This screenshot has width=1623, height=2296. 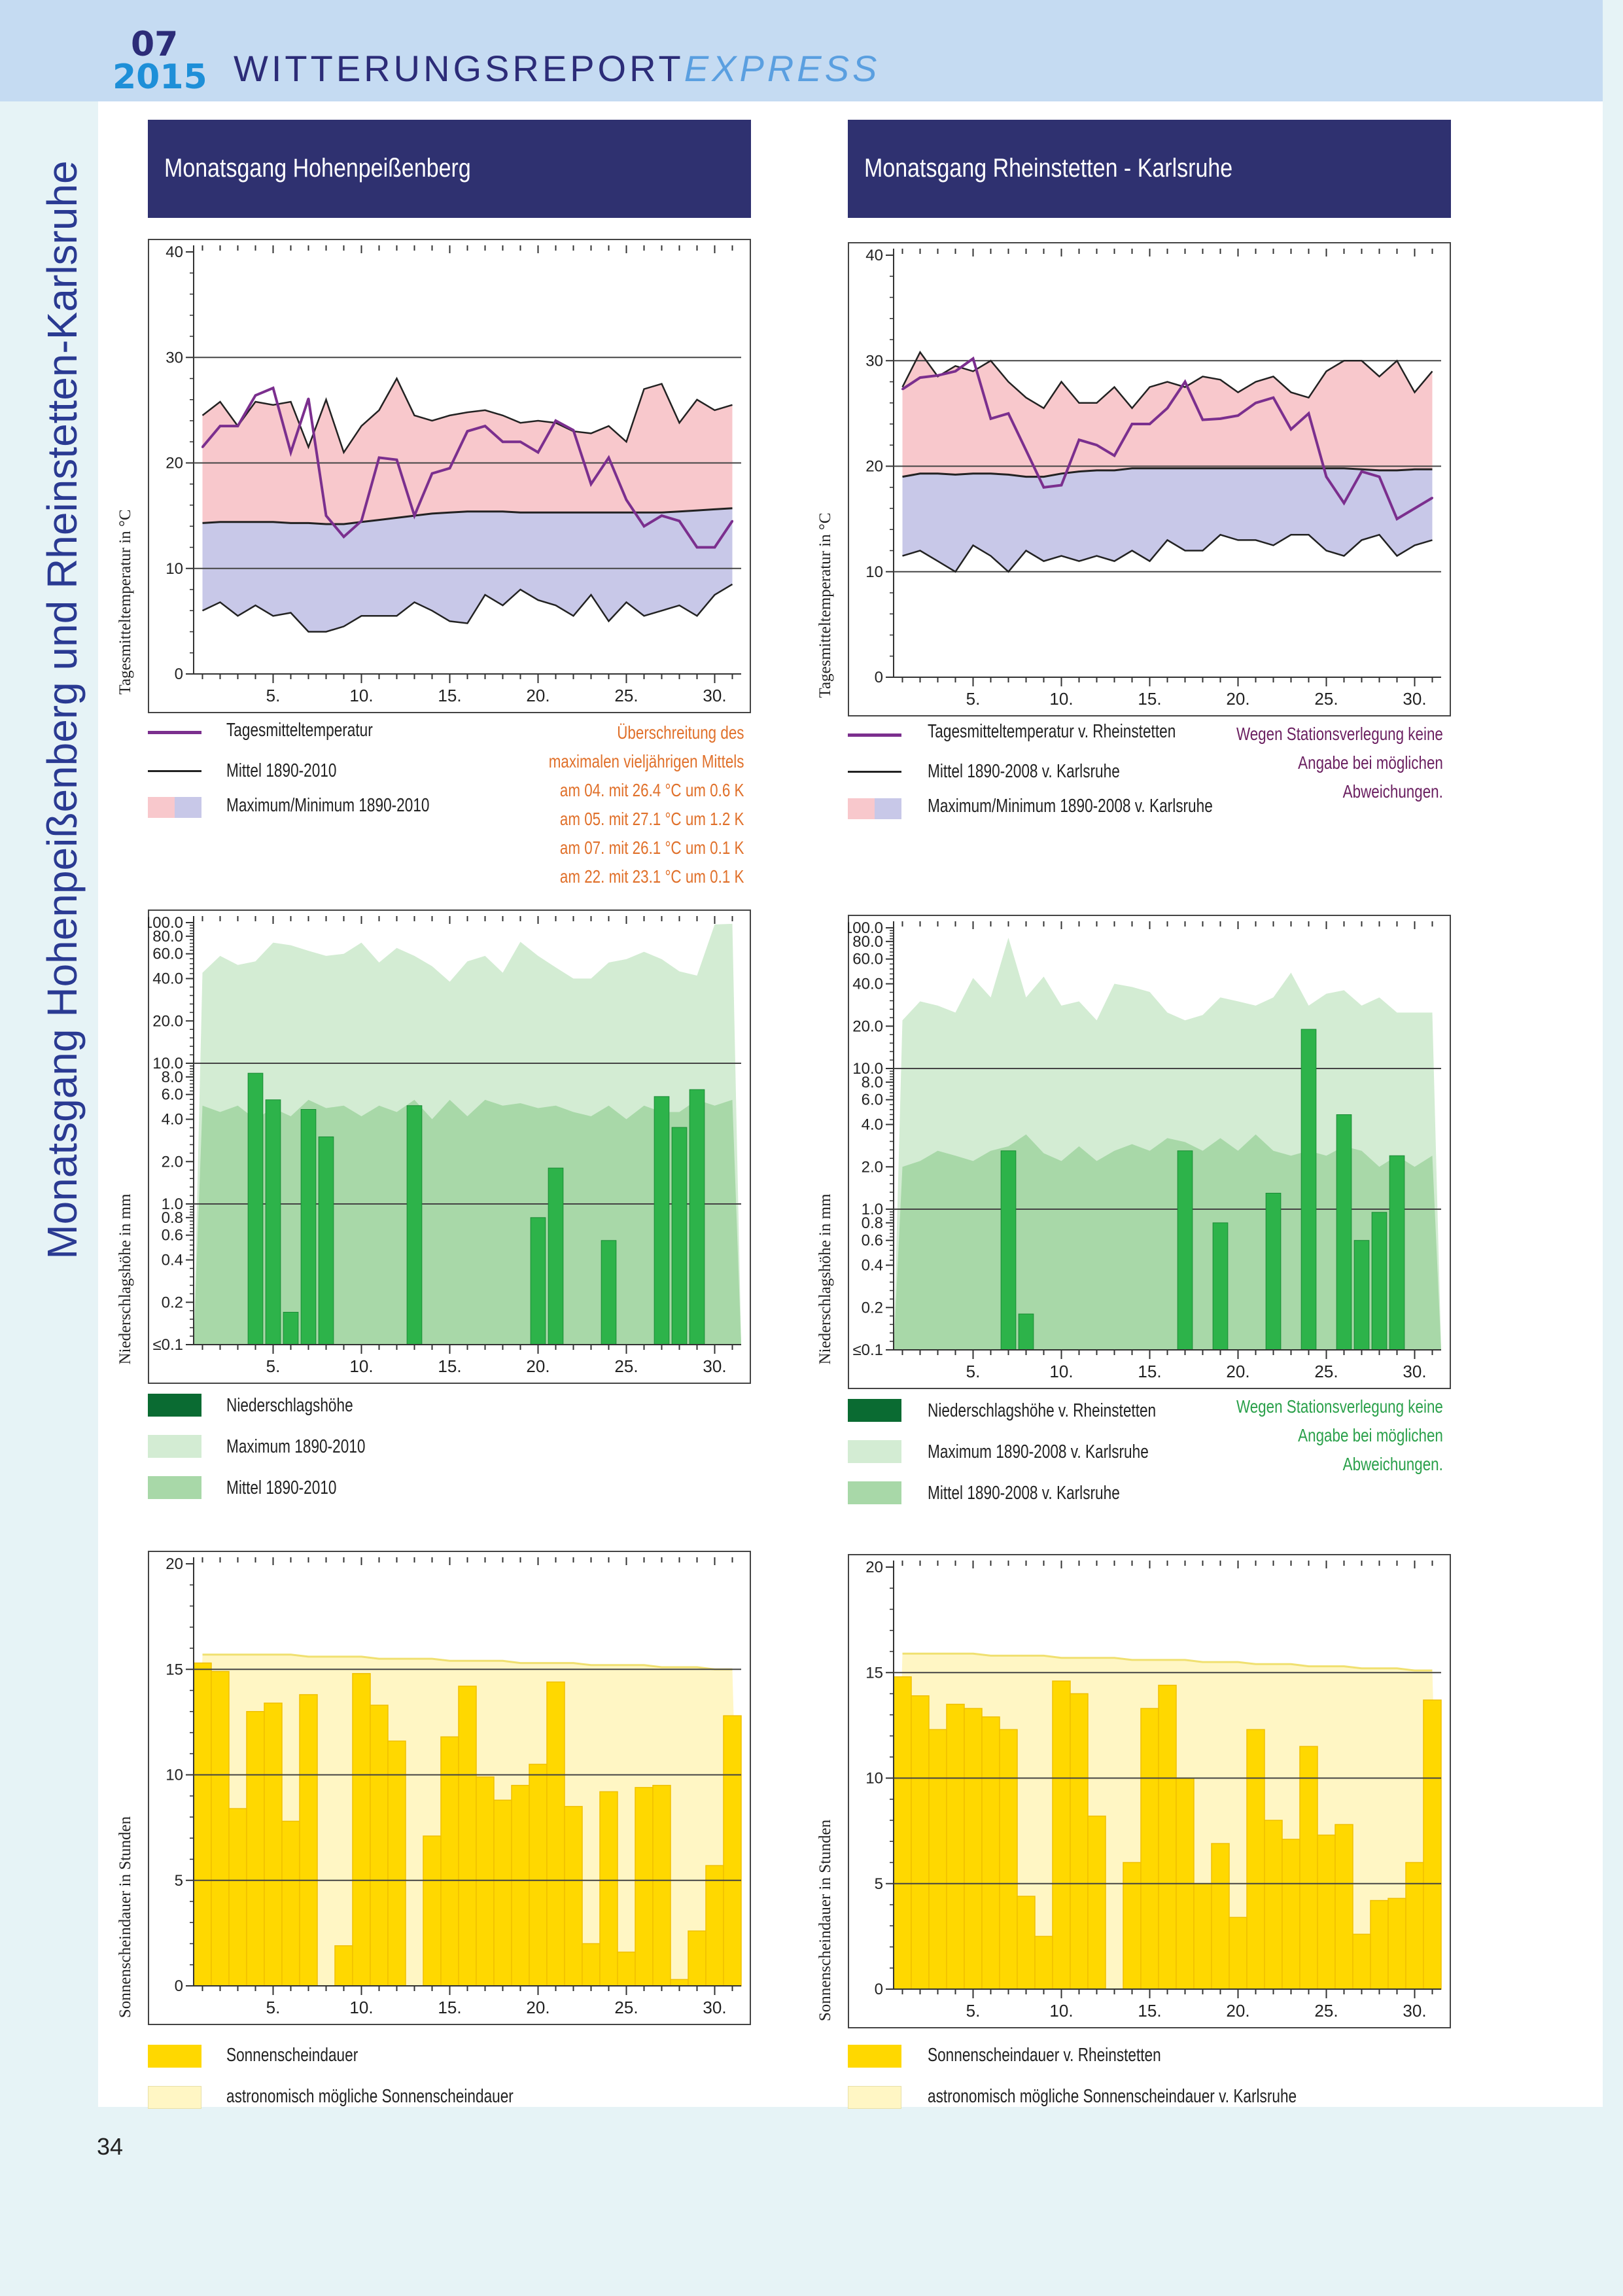 I want to click on x-tick-label: 5., so click(x=274, y=2008).